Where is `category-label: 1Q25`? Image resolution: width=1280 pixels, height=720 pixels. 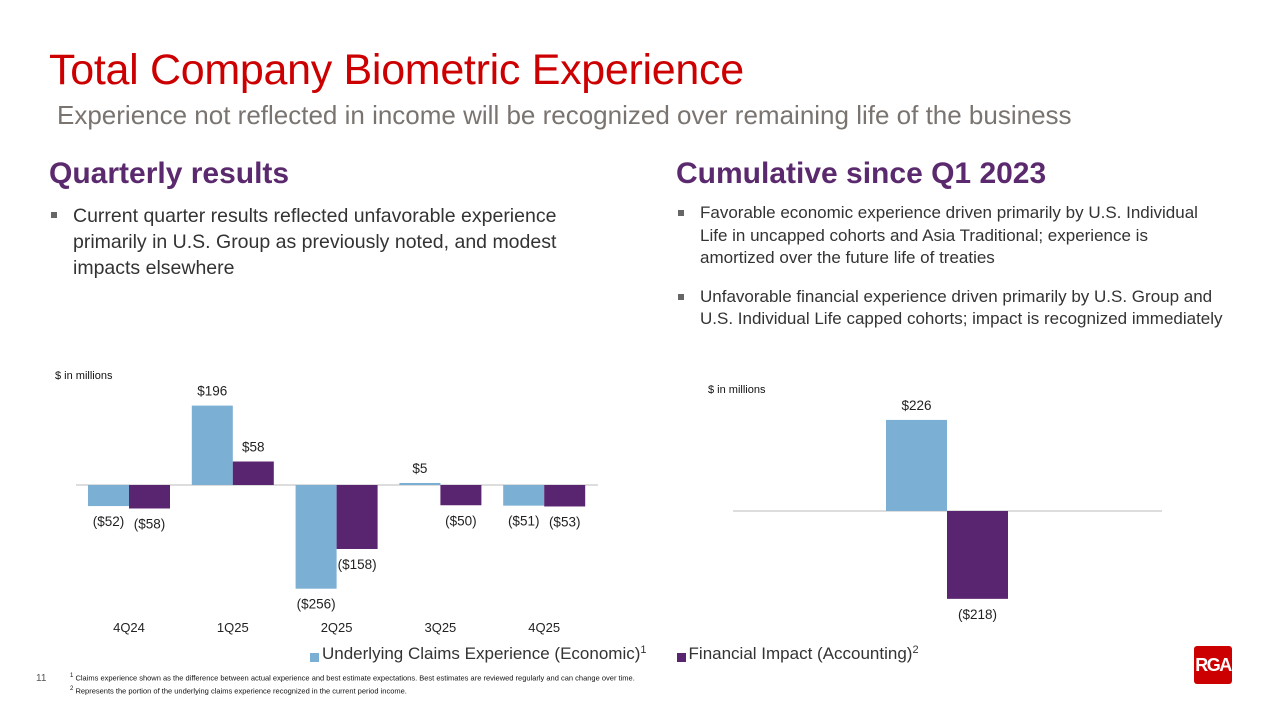 category-label: 1Q25 is located at coordinates (233, 627).